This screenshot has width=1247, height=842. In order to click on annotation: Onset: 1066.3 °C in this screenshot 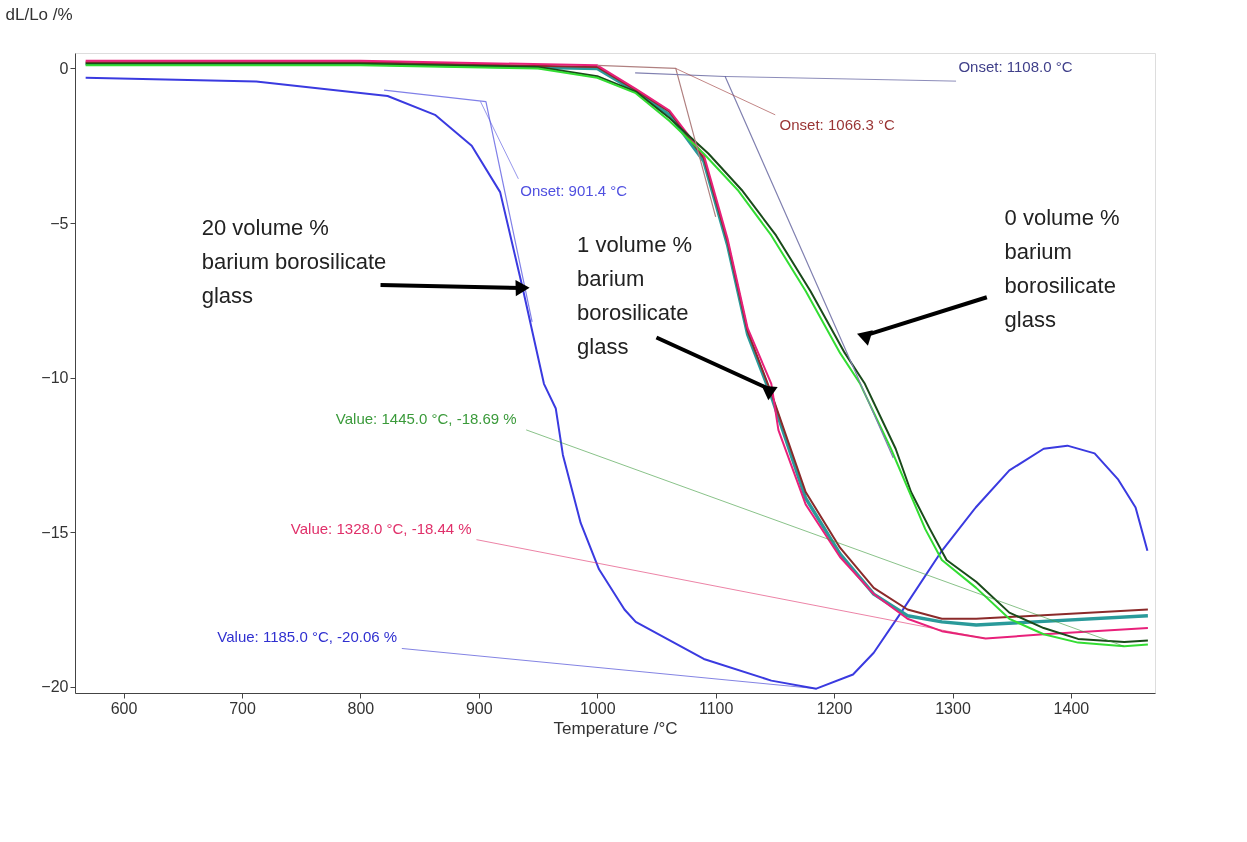, I will do `click(837, 125)`.